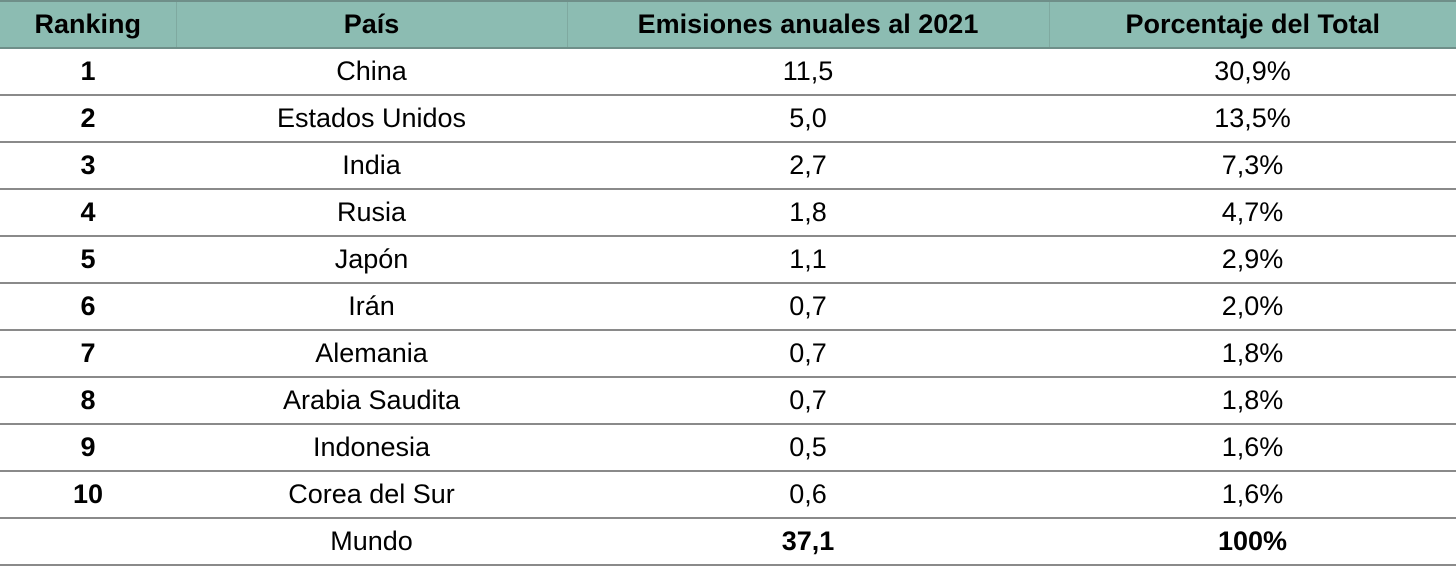 The height and width of the screenshot is (568, 1456). What do you see at coordinates (88, 495) in the screenshot?
I see `rank-cell: 10` at bounding box center [88, 495].